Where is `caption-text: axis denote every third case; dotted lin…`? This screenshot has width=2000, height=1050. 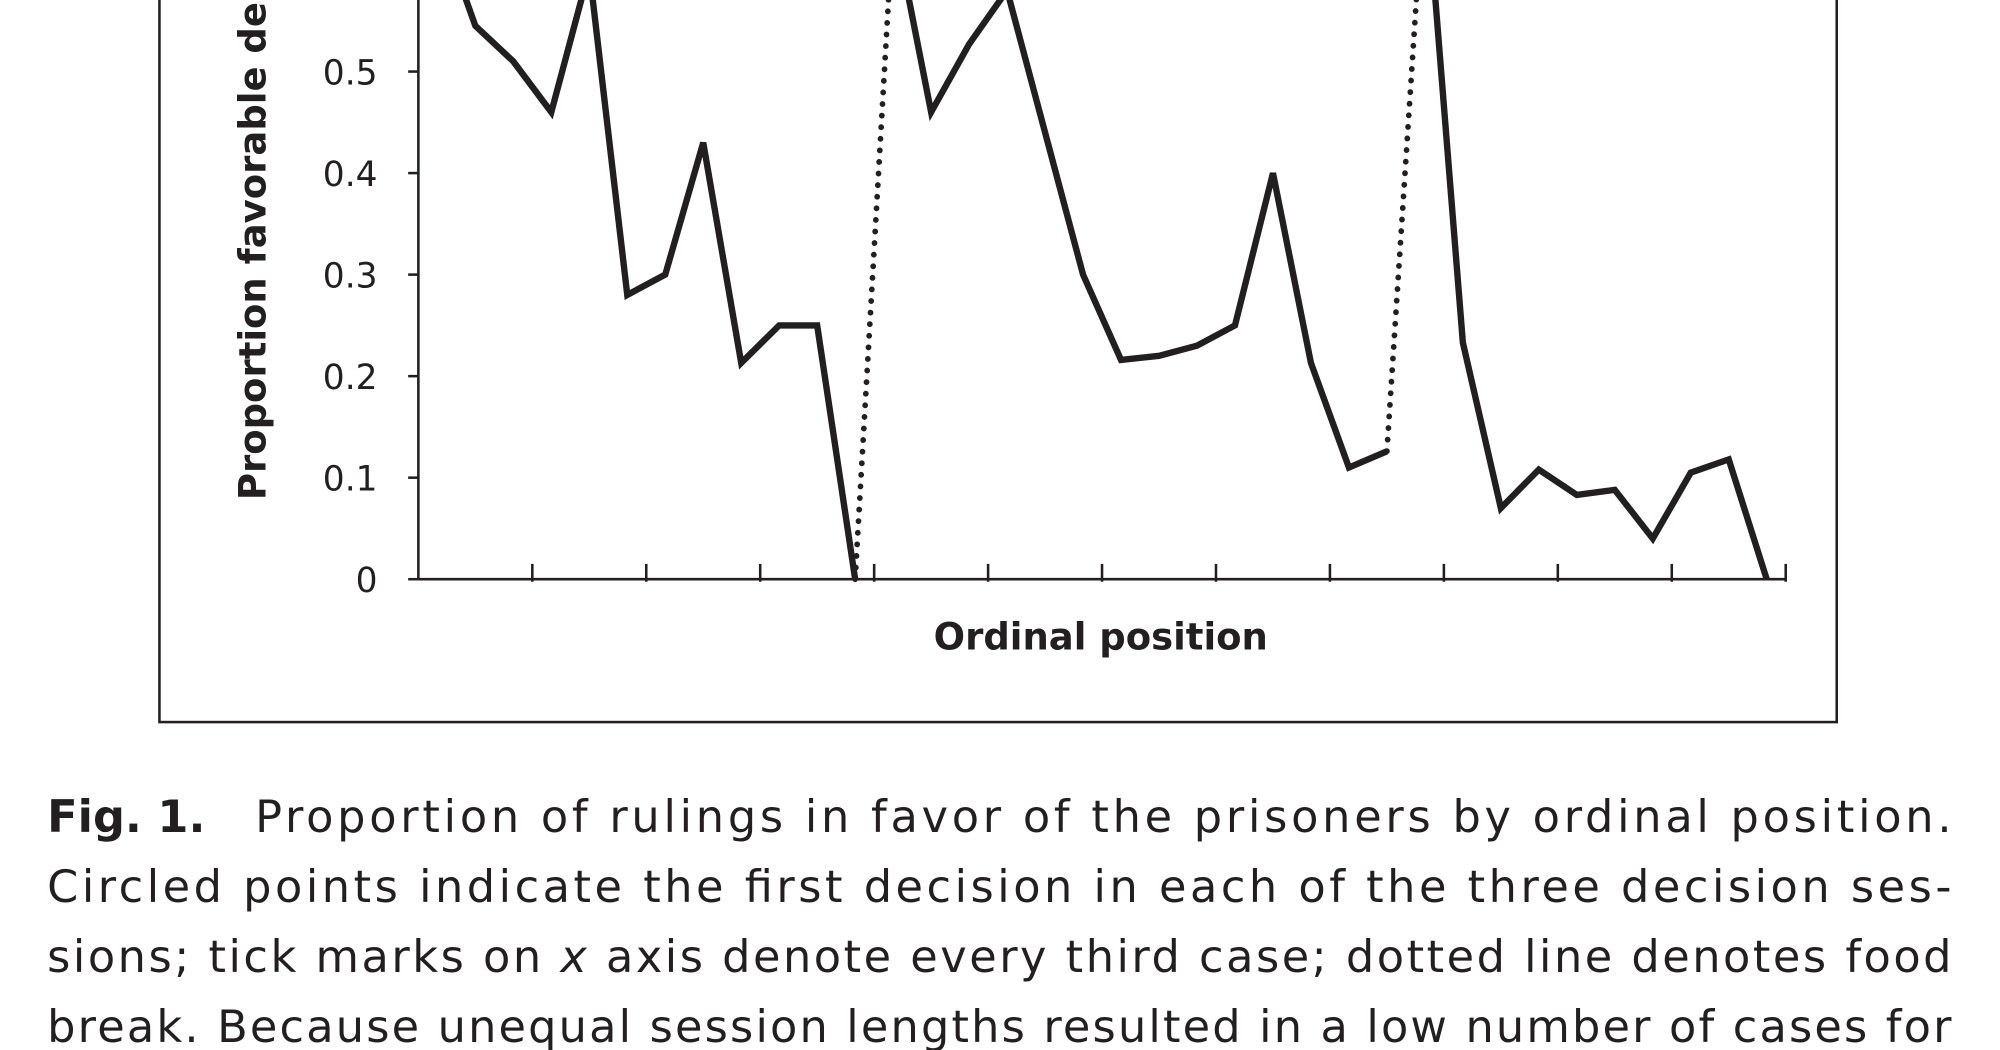 caption-text: axis denote every third case; dotted lin… is located at coordinates (1270, 957).